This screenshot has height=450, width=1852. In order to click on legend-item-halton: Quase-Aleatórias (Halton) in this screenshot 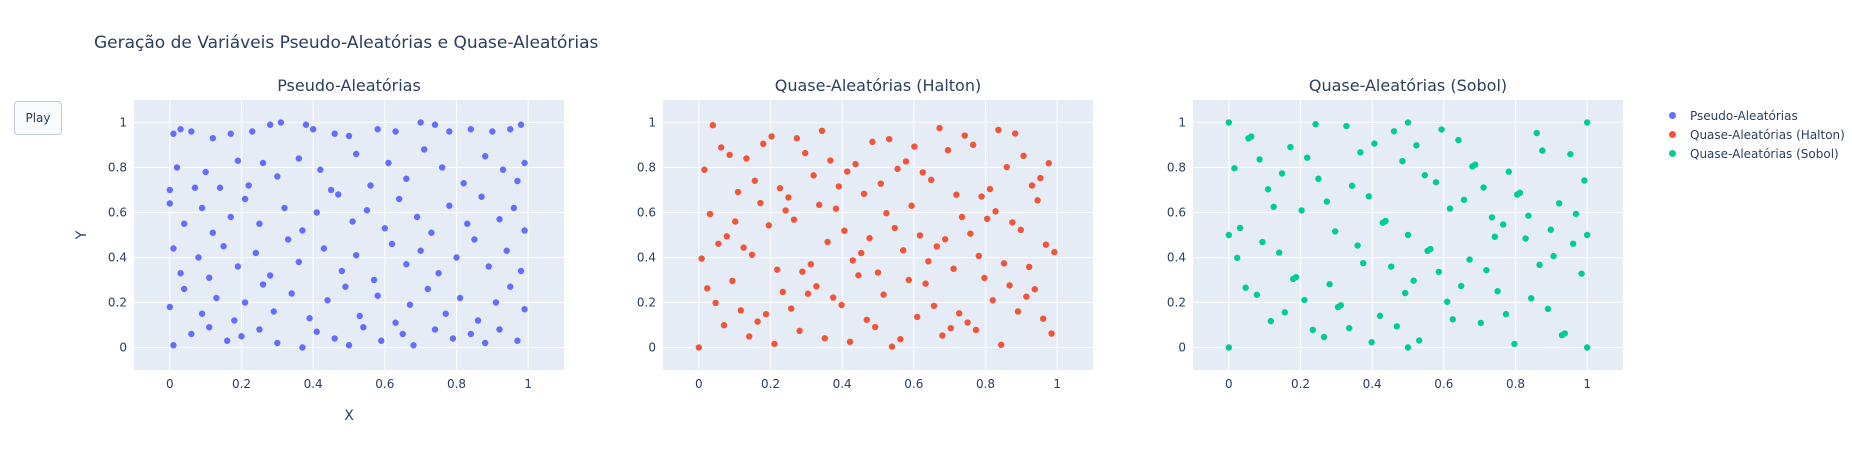, I will do `click(1755, 134)`.